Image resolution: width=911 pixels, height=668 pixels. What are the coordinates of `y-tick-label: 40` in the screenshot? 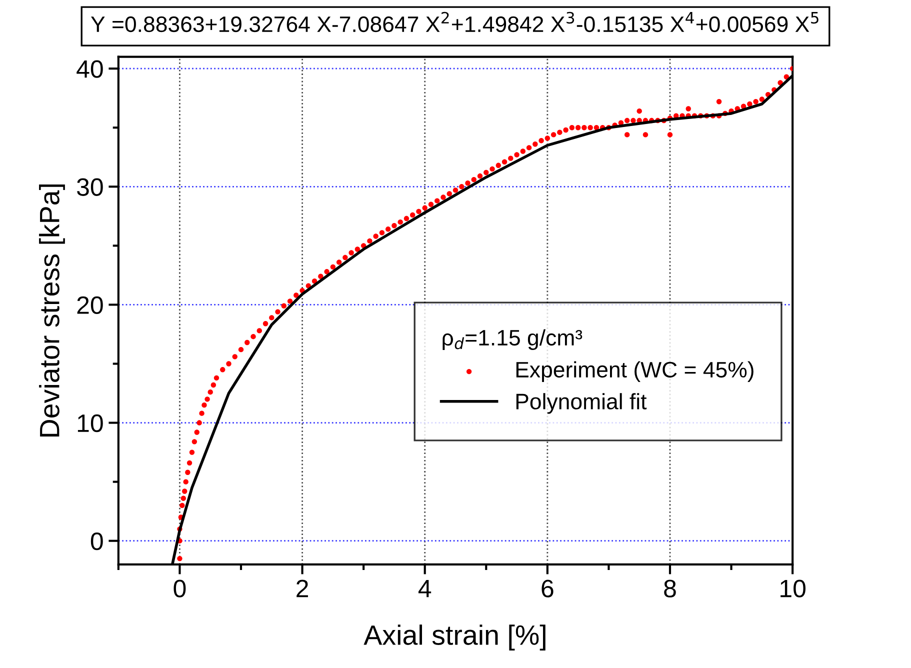 It's located at (89, 69).